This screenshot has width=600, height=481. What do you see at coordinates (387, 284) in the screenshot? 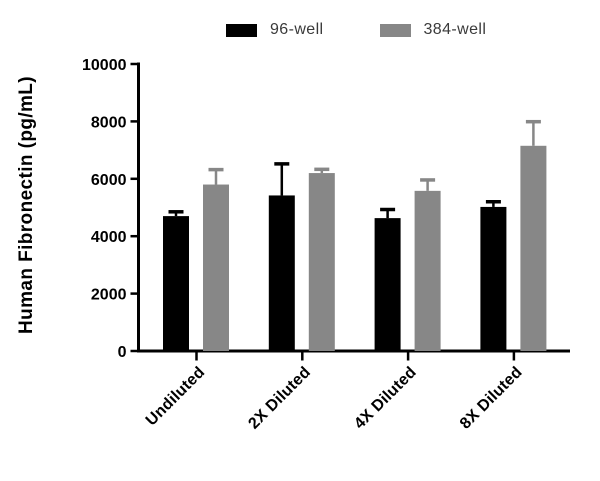
I see `bar-96-well-4X Diluted` at bounding box center [387, 284].